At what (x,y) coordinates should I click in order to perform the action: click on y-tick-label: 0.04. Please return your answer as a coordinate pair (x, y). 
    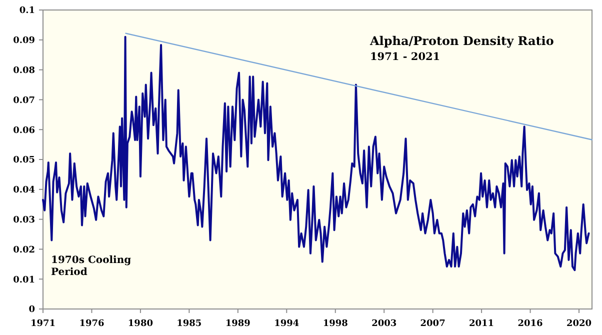
    Looking at the image, I should click on (24, 191).